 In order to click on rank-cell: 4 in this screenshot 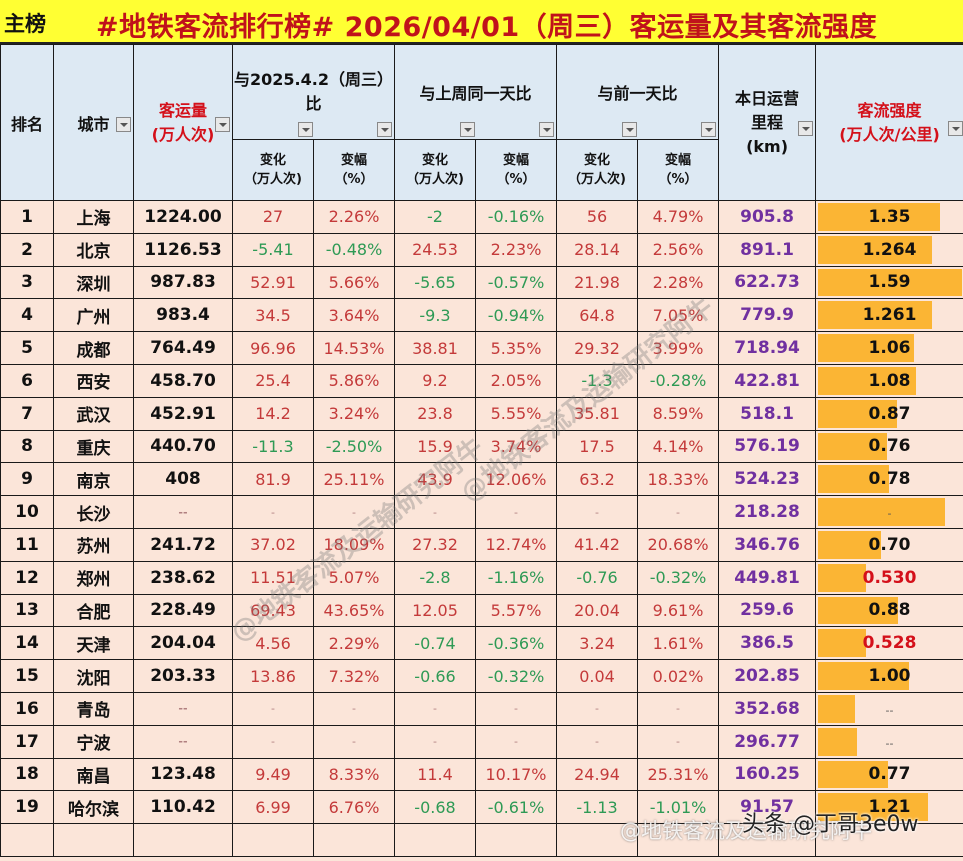, I will do `click(27, 315)`.